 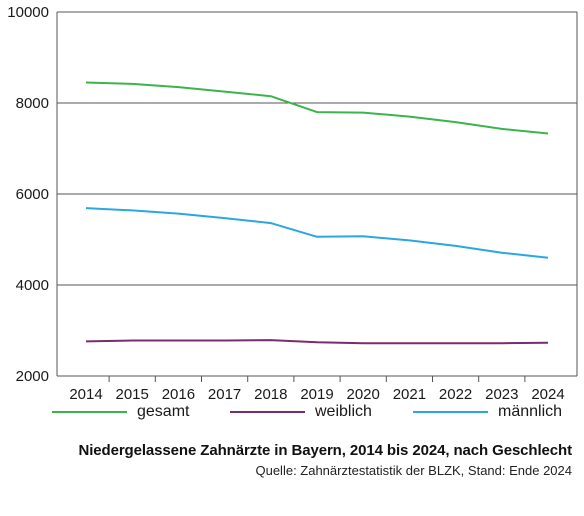 I want to click on x-tick-label: 2018, so click(x=270, y=393).